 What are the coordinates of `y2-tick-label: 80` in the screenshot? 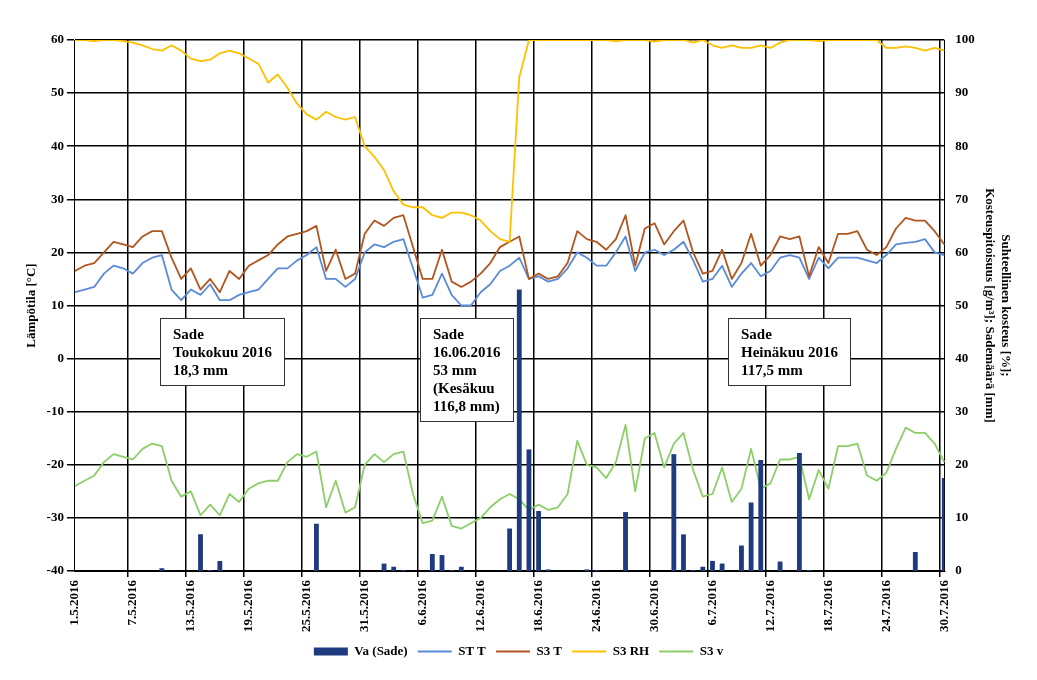 It's located at (962, 145).